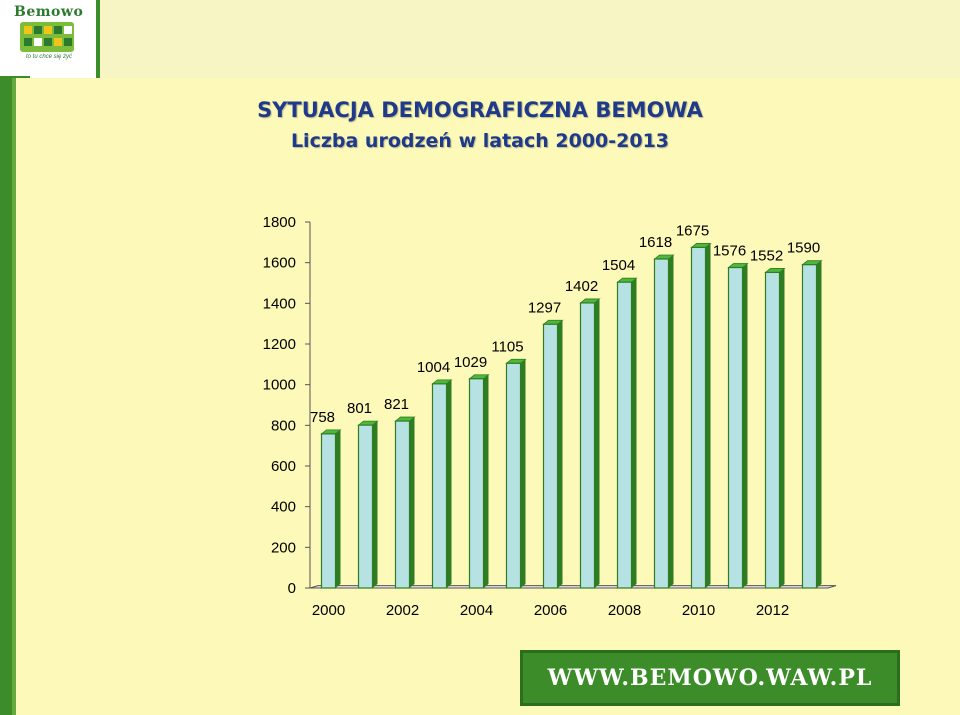 The height and width of the screenshot is (715, 960). I want to click on data-label: 1004, so click(433, 367).